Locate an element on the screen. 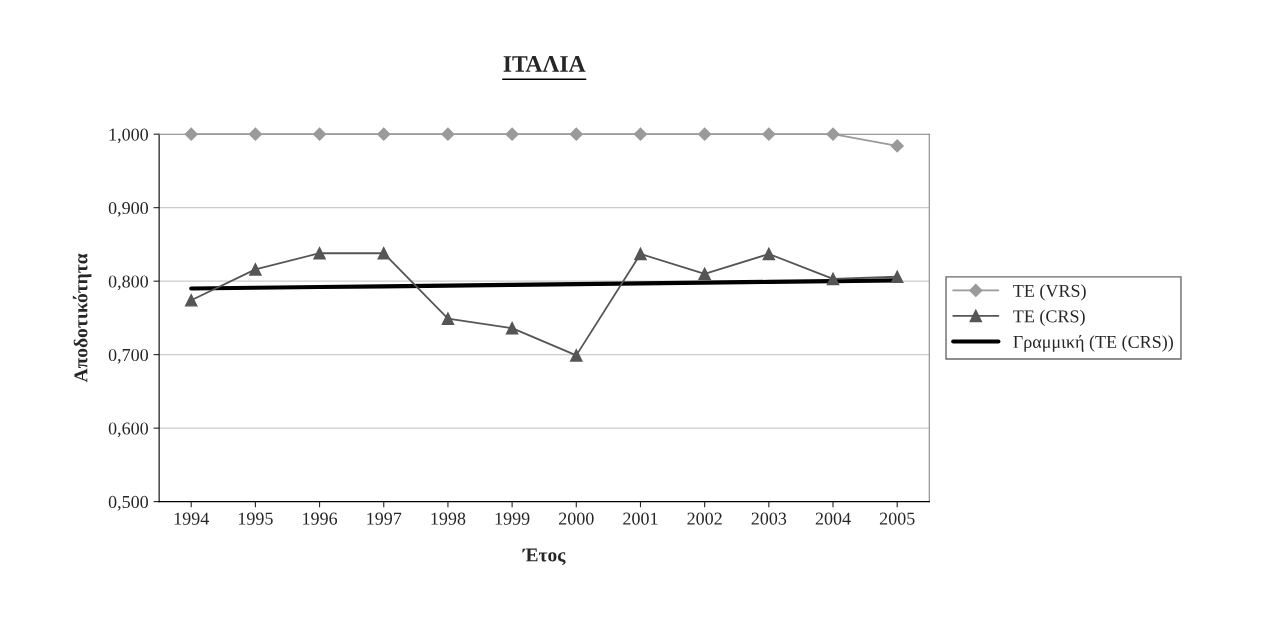 The width and height of the screenshot is (1273, 639). chart-title: ΙΤΑΛΙΑ is located at coordinates (544, 64).